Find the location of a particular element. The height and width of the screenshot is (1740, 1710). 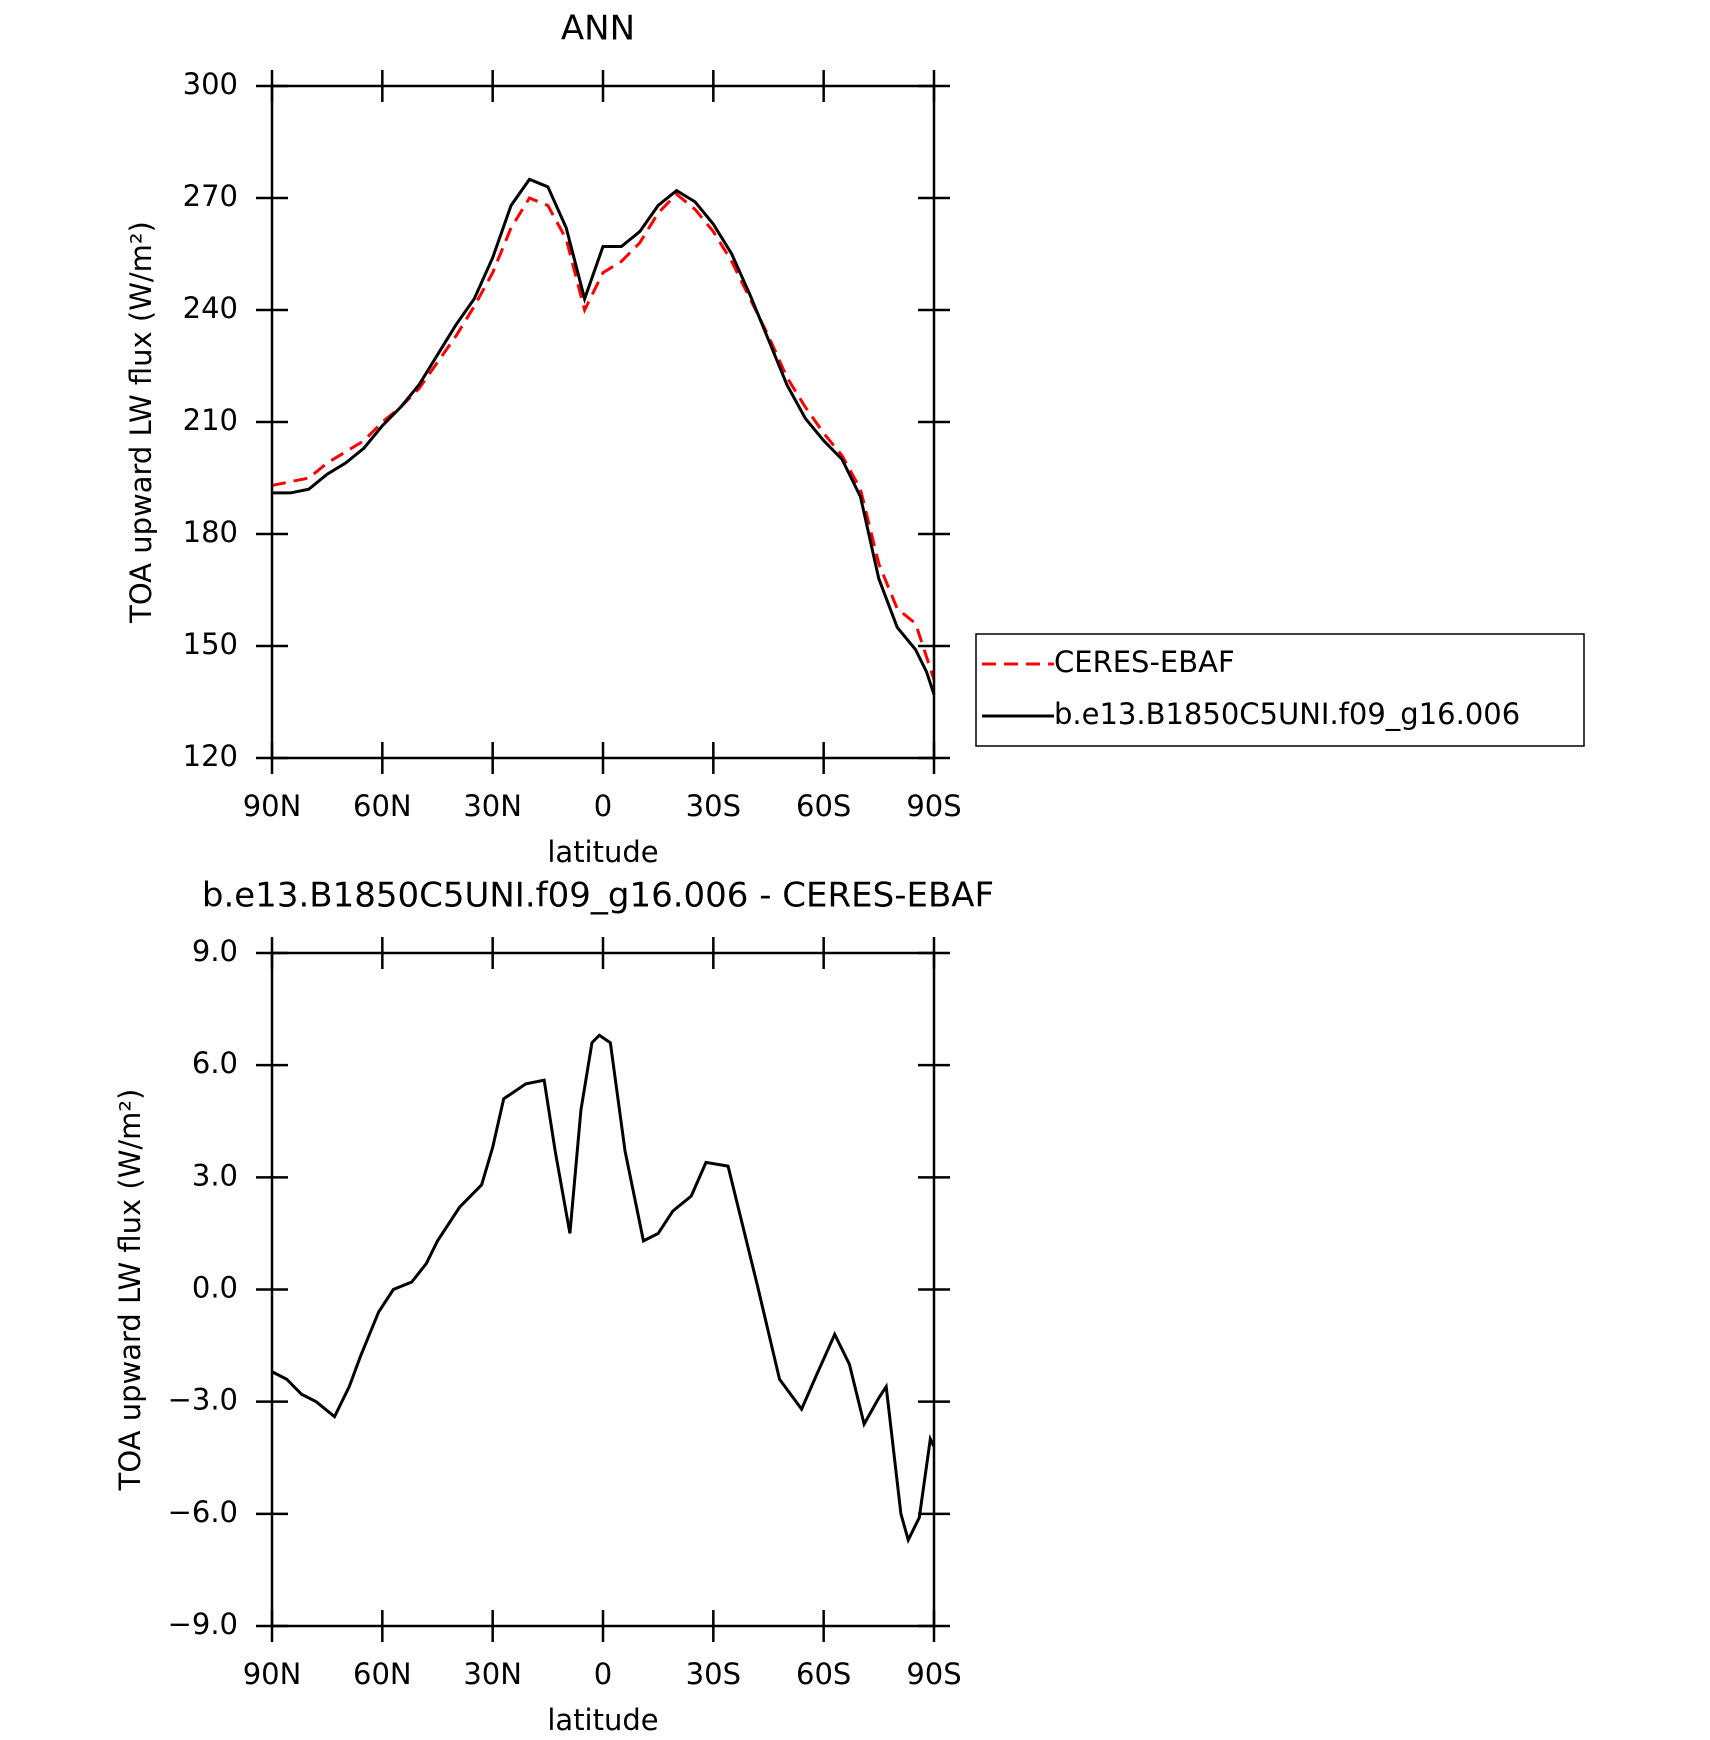

legend-box is located at coordinates (1280, 690).